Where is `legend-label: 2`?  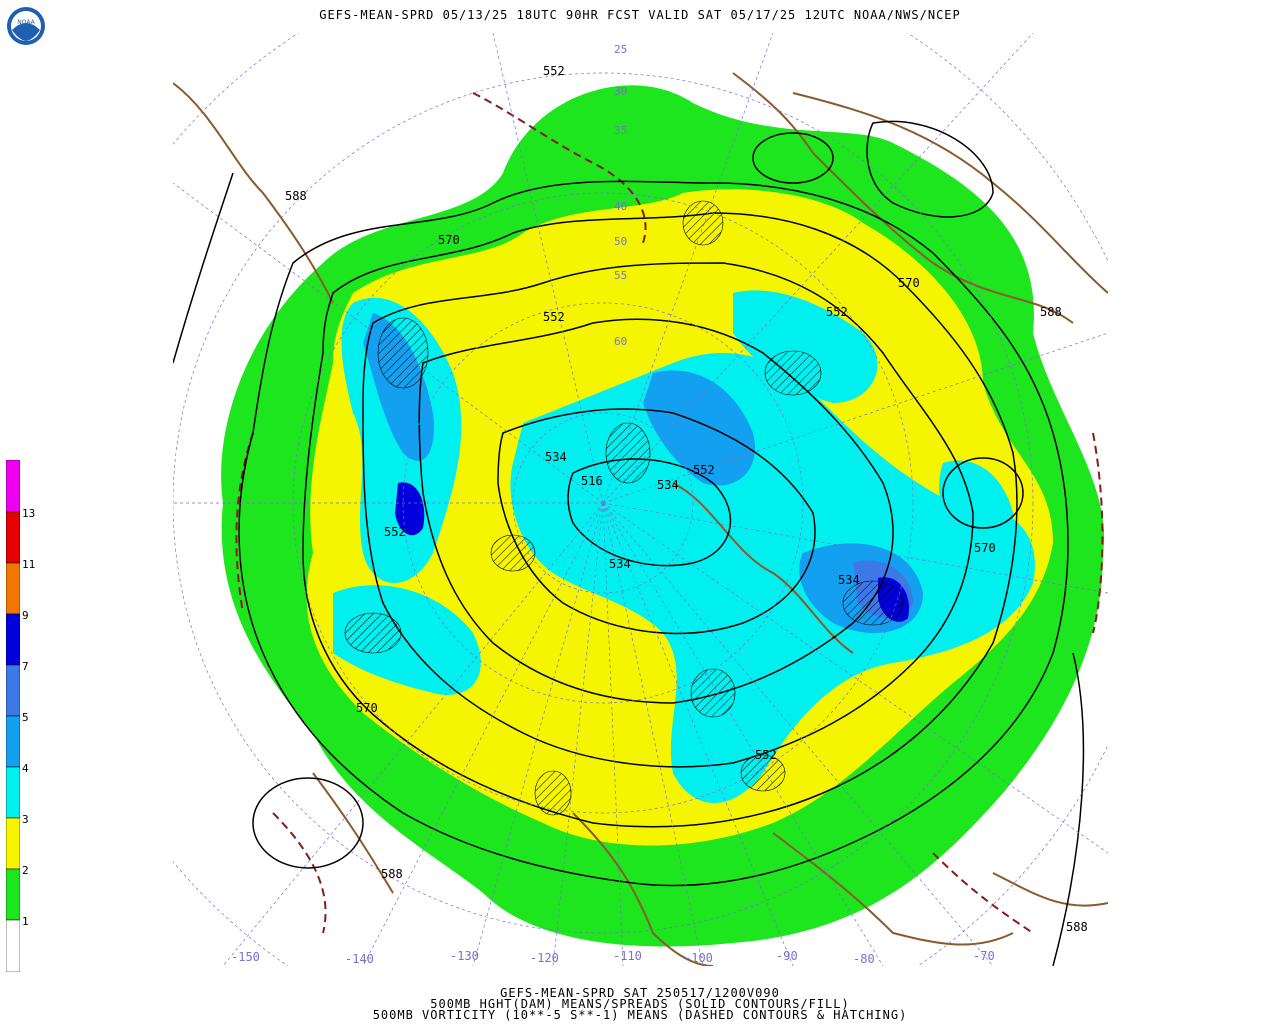 legend-label: 2 is located at coordinates (25, 870).